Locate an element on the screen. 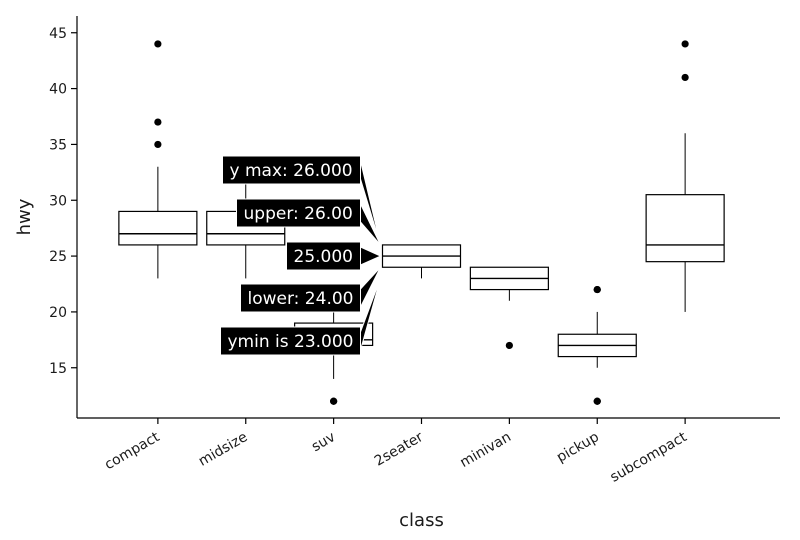  box-subcompact is located at coordinates (685, 222).